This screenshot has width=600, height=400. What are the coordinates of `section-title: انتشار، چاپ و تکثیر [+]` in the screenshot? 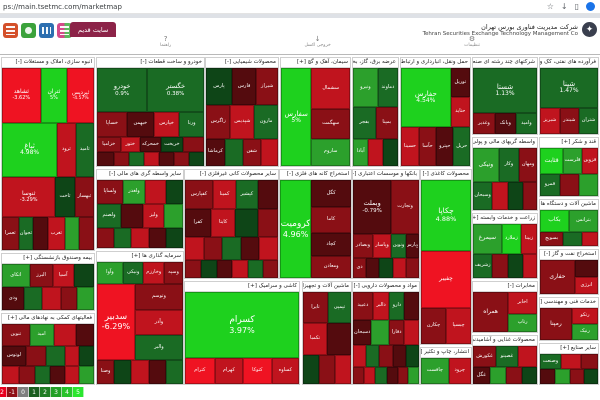 It's located at (446, 353).